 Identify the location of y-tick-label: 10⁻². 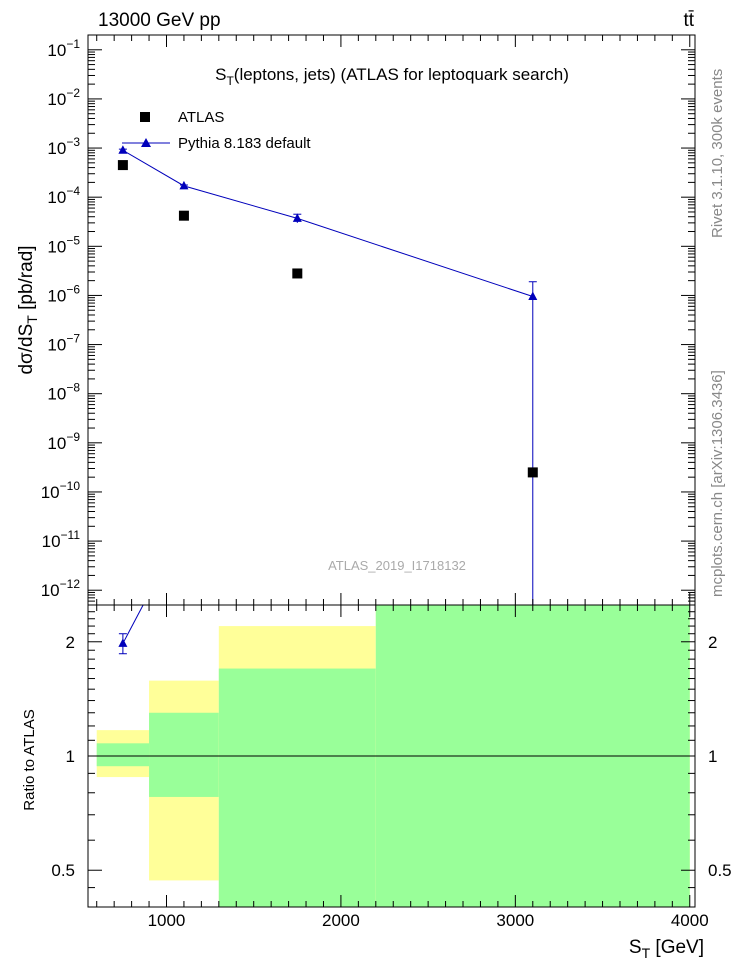
(63, 97).